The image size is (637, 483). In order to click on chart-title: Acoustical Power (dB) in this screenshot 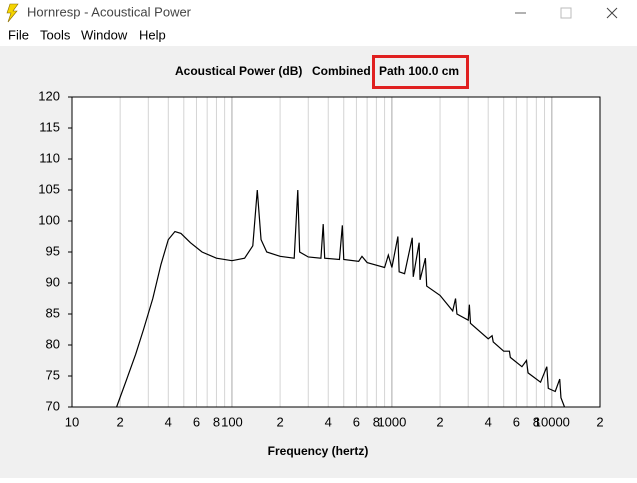, I will do `click(238, 71)`.